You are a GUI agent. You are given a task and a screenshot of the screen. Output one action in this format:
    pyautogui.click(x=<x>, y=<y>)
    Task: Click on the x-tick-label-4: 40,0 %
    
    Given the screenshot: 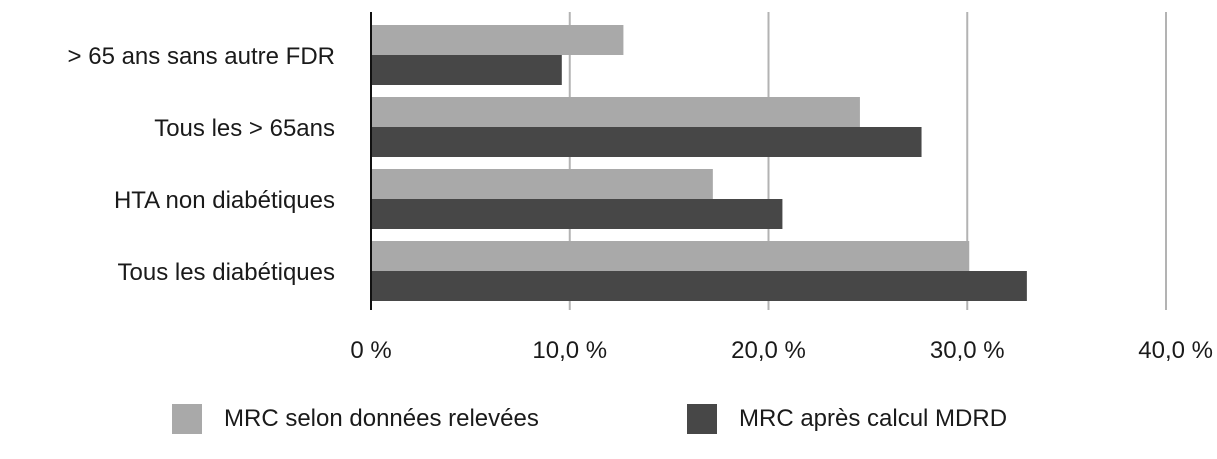 What is the action you would take?
    pyautogui.click(x=1175, y=350)
    